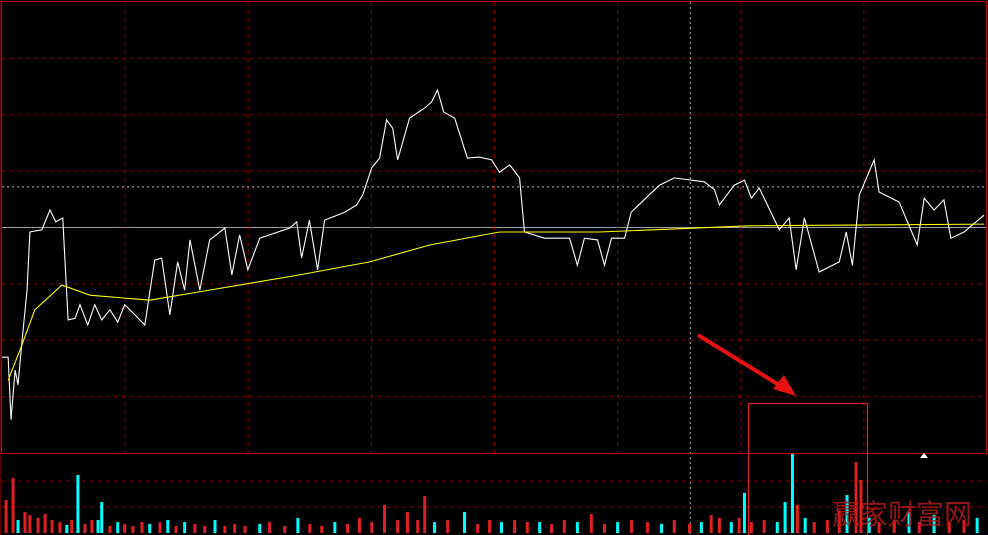  I want to click on annotation-arrow, so click(741, 361).